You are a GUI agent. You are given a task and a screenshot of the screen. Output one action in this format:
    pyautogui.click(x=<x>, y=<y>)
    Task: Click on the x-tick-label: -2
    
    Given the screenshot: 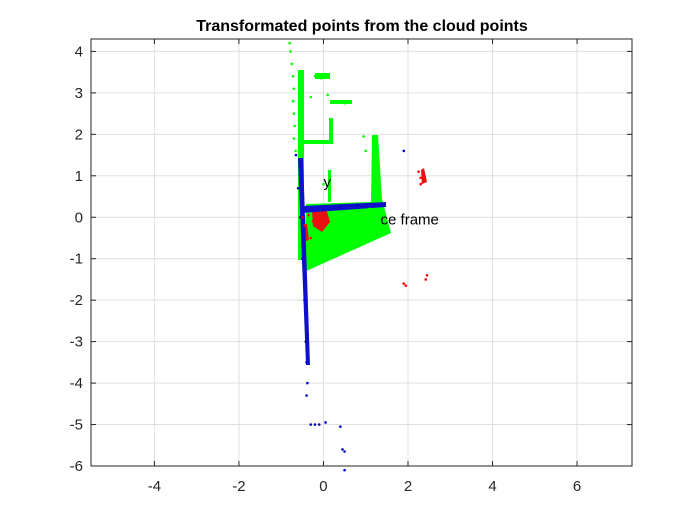 What is the action you would take?
    pyautogui.click(x=238, y=486)
    